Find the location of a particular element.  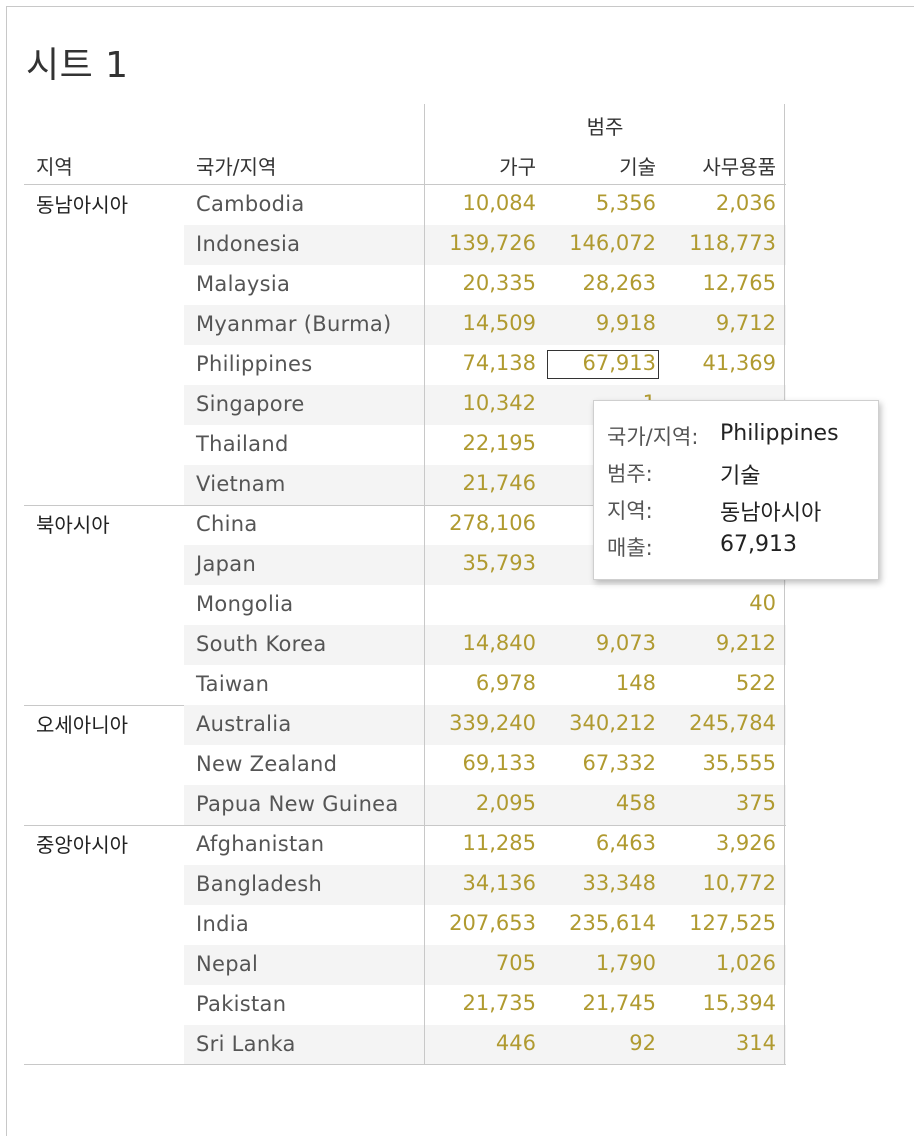

value-cell: 2,036 is located at coordinates (745, 203).